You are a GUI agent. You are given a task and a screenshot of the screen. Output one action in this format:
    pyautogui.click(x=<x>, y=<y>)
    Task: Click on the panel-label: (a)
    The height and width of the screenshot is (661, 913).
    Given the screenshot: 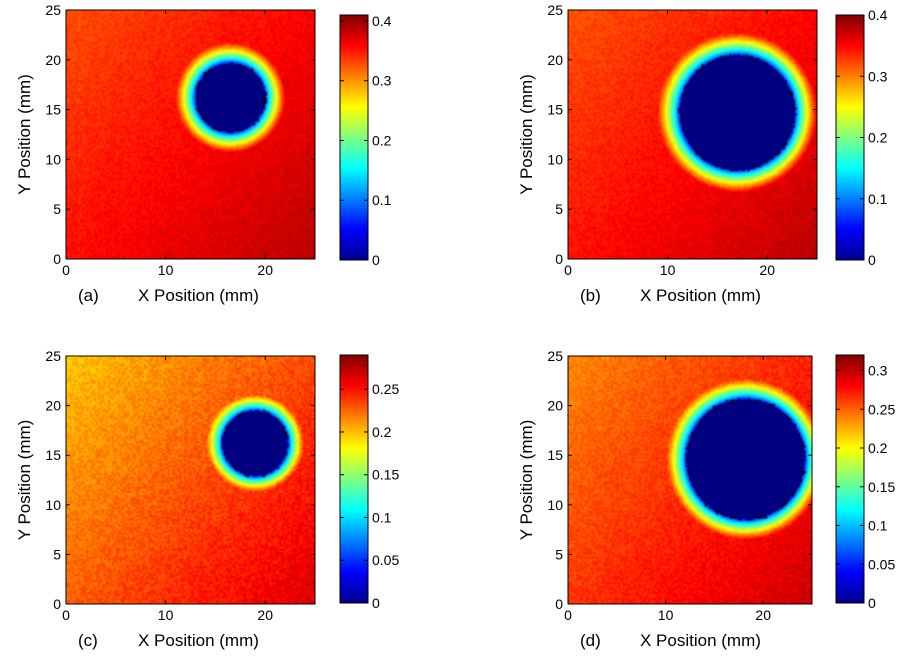 What is the action you would take?
    pyautogui.click(x=88, y=295)
    